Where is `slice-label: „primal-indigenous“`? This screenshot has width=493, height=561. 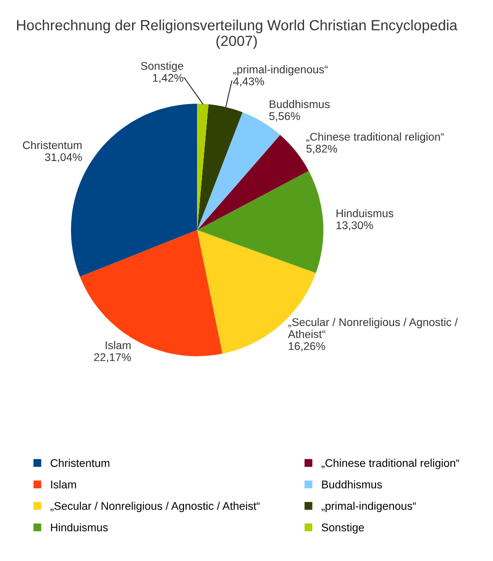
slice-label: „primal-indigenous“ is located at coordinates (280, 70).